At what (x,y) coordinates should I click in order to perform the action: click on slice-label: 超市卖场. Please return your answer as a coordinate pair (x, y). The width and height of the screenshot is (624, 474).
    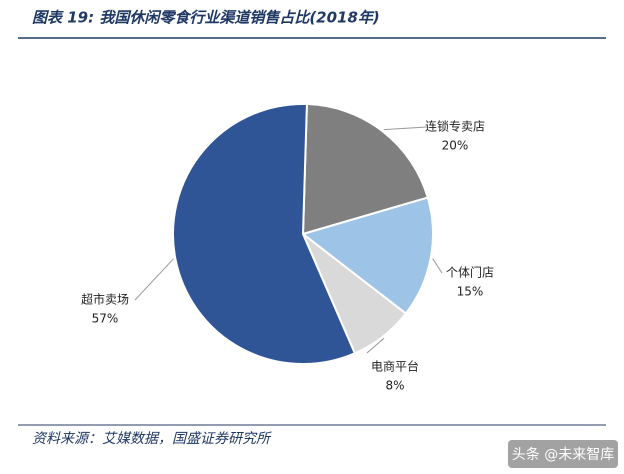
    Looking at the image, I should click on (105, 299).